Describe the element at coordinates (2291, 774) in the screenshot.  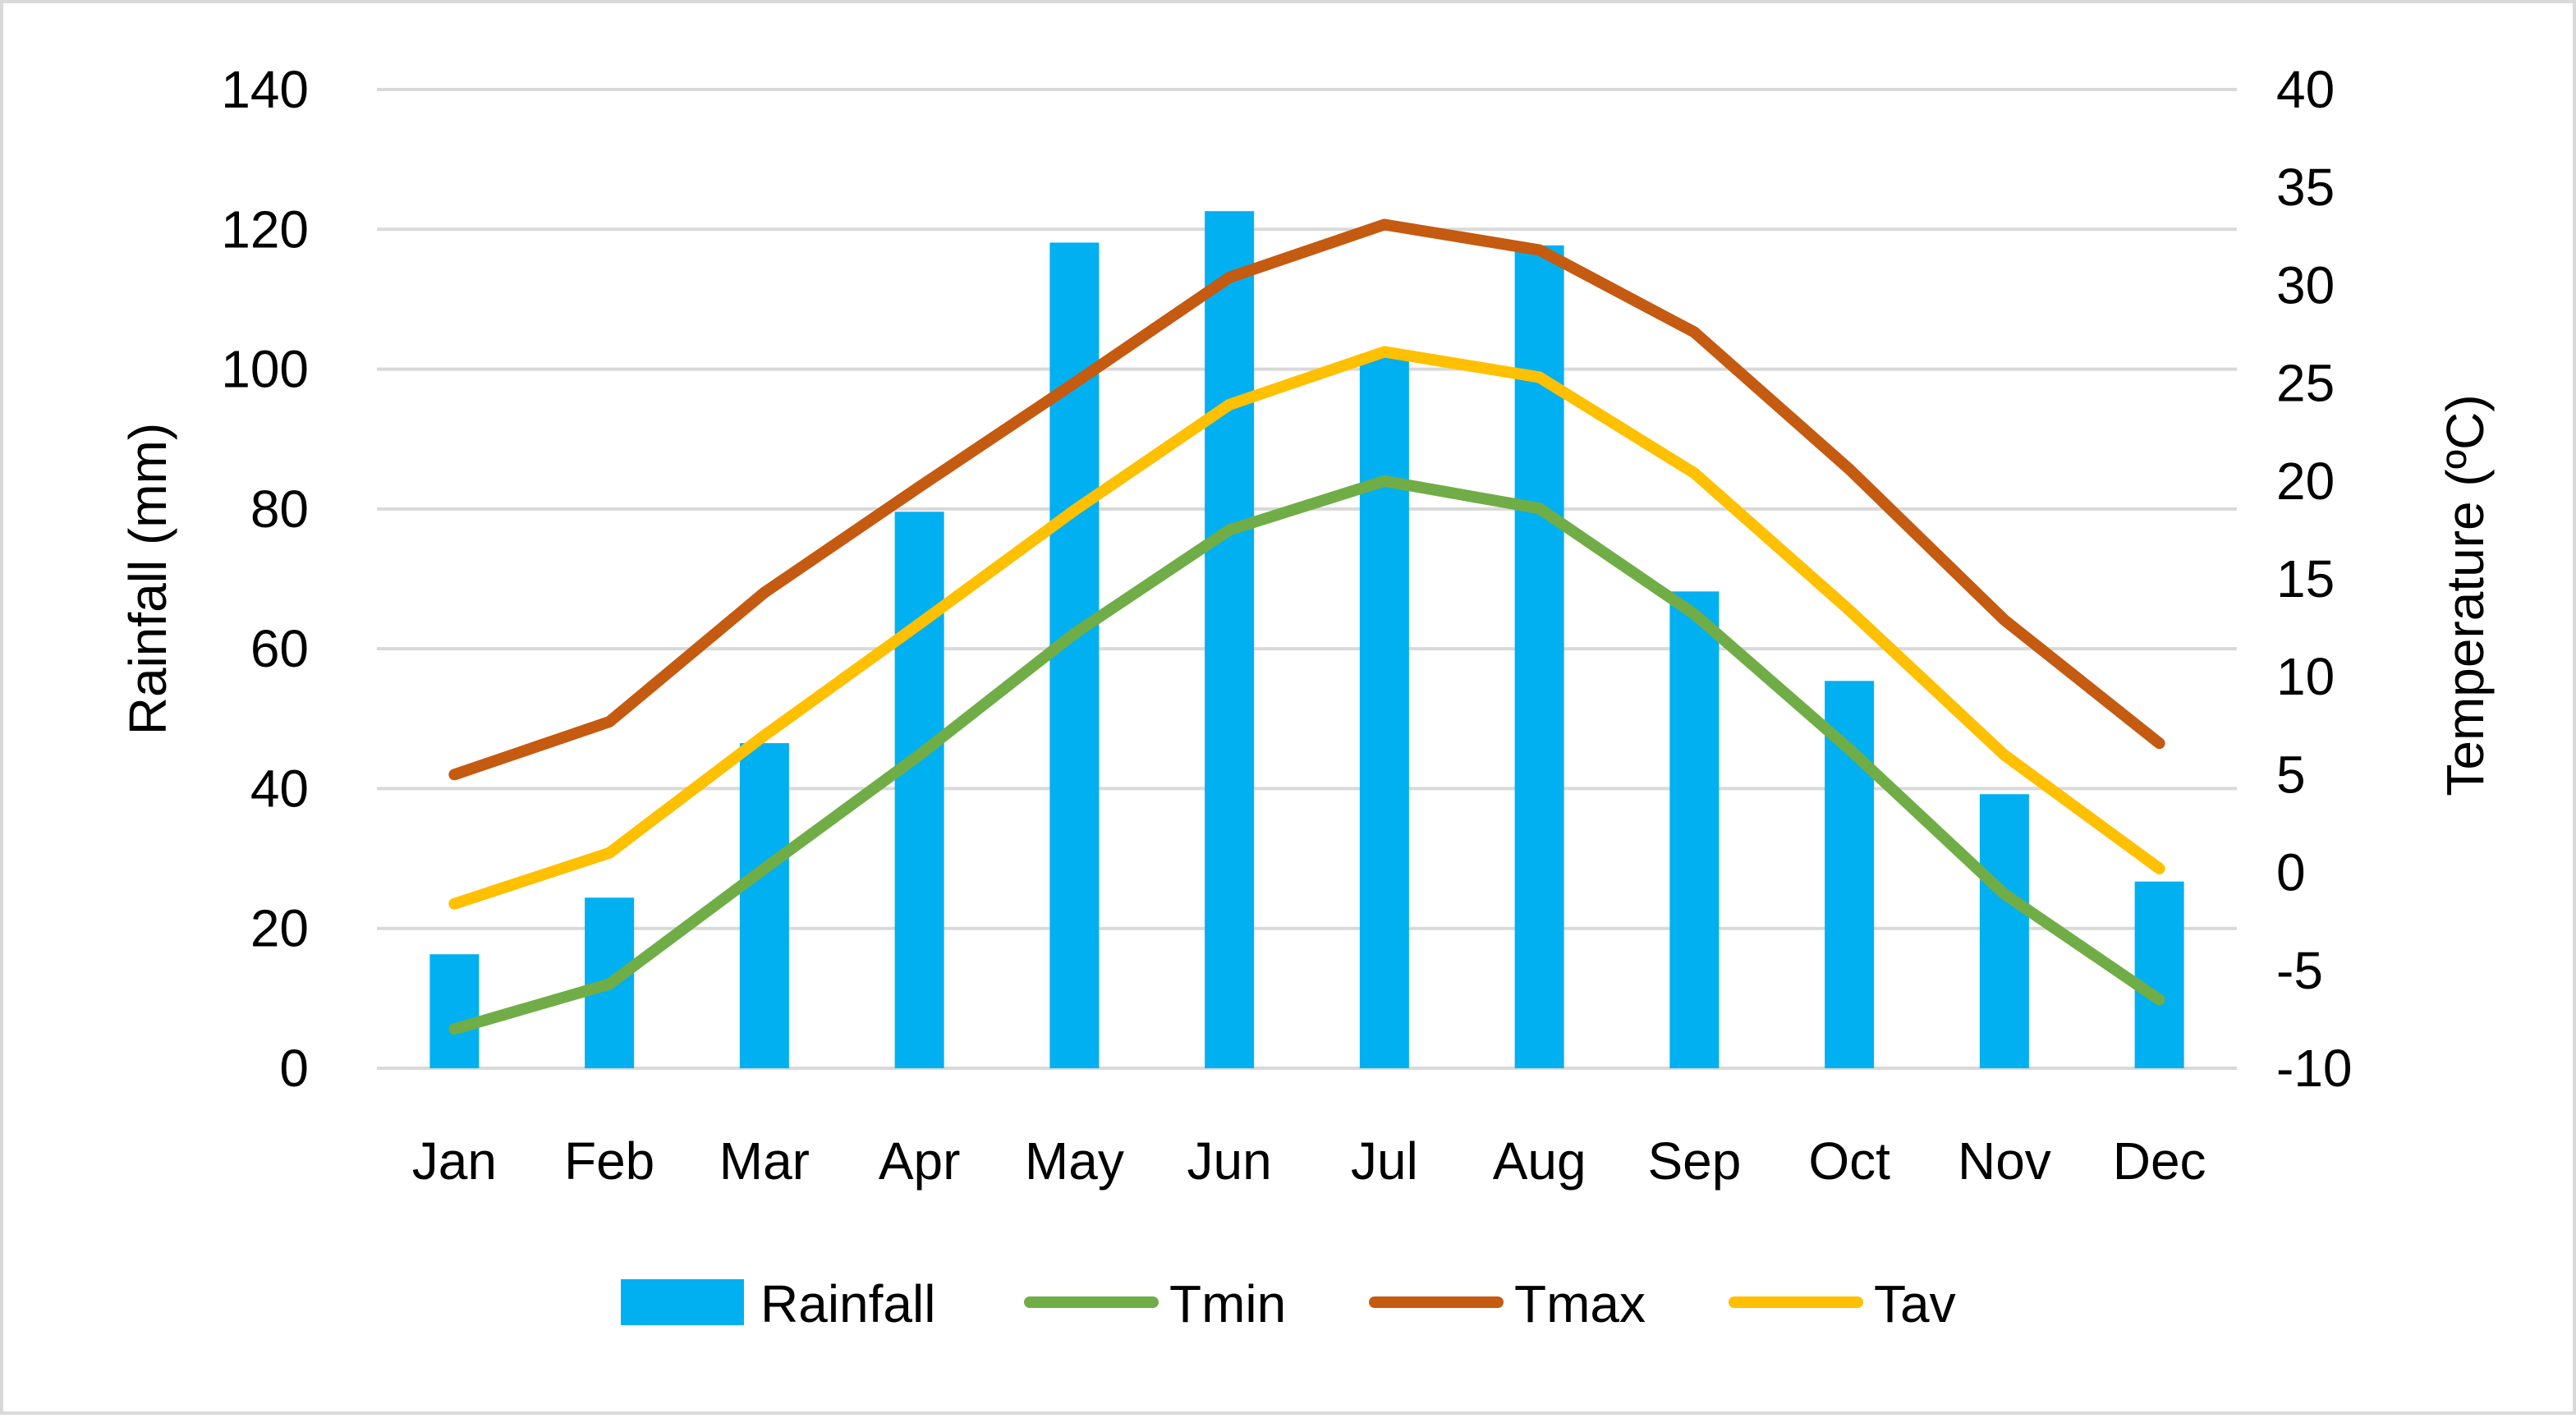
I see `y2-tick-label: 5` at that location.